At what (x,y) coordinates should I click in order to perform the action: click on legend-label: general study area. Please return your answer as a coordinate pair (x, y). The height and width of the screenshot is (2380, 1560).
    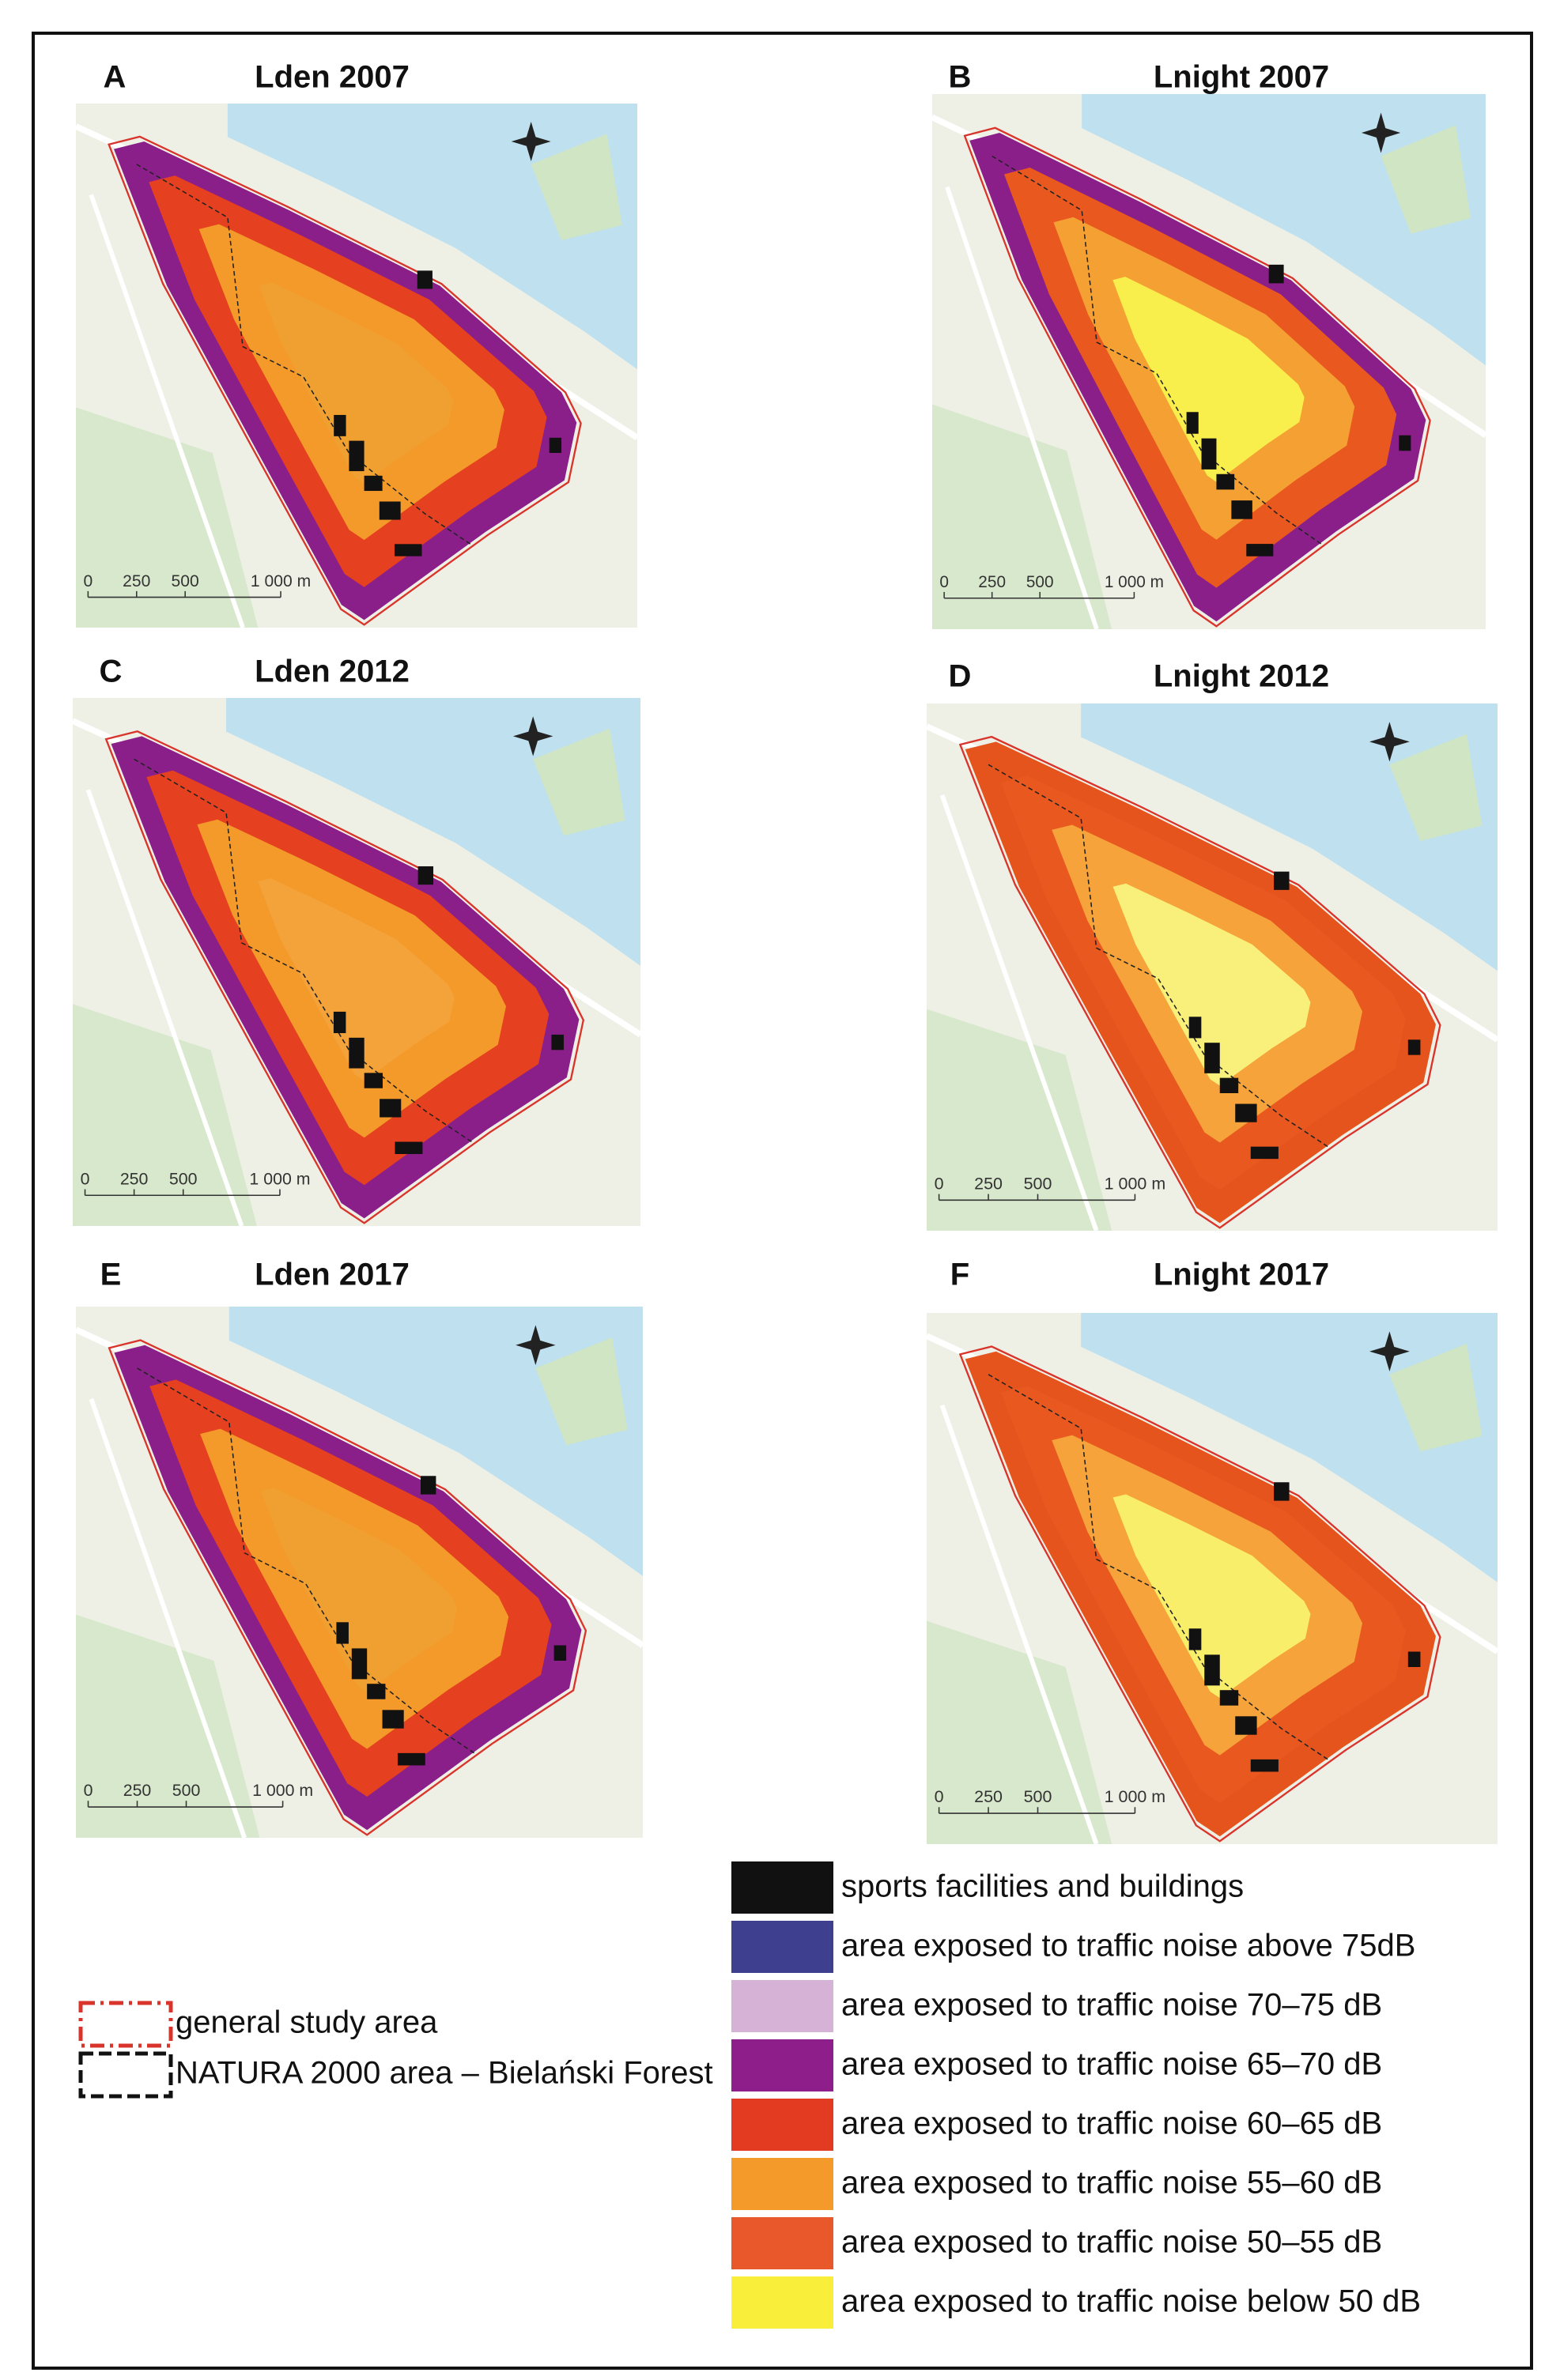
    Looking at the image, I should click on (307, 2023).